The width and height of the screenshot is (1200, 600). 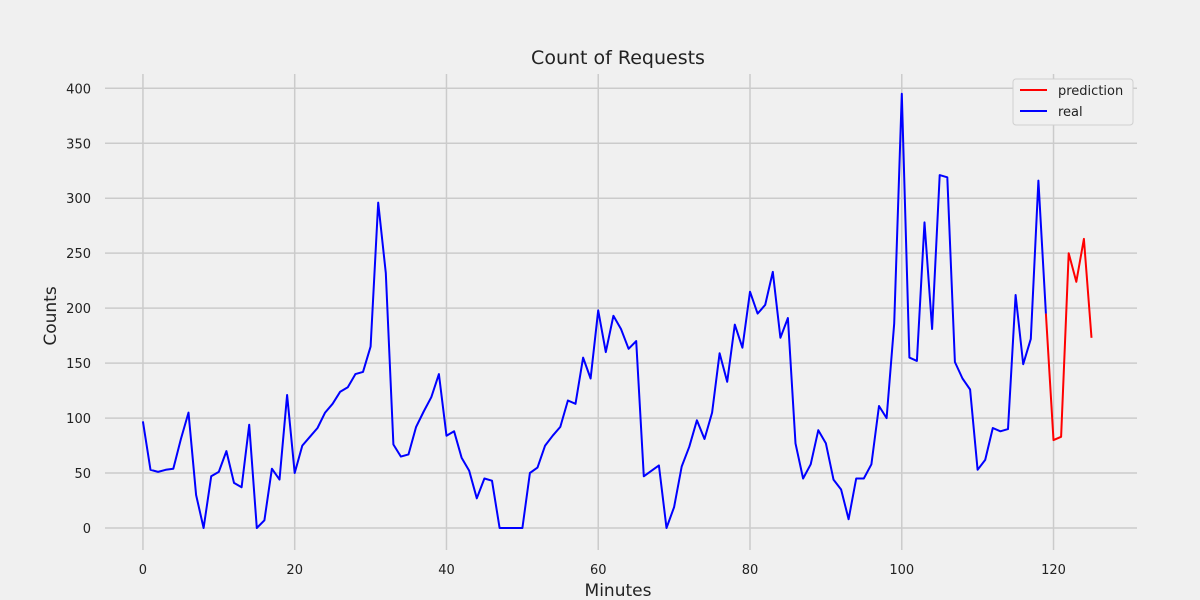 What do you see at coordinates (78, 199) in the screenshot?
I see `y-tick-label: 300` at bounding box center [78, 199].